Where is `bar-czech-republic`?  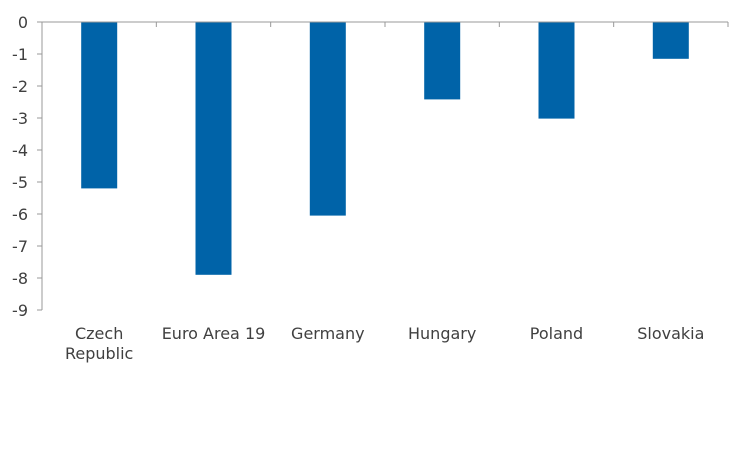 bar-czech-republic is located at coordinates (99, 105).